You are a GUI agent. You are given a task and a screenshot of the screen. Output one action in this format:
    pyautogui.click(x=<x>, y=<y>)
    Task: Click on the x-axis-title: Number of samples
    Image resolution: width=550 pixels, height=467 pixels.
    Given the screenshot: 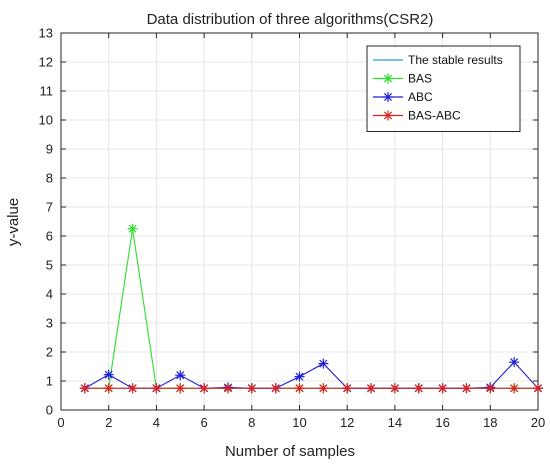 What is the action you would take?
    pyautogui.click(x=290, y=451)
    